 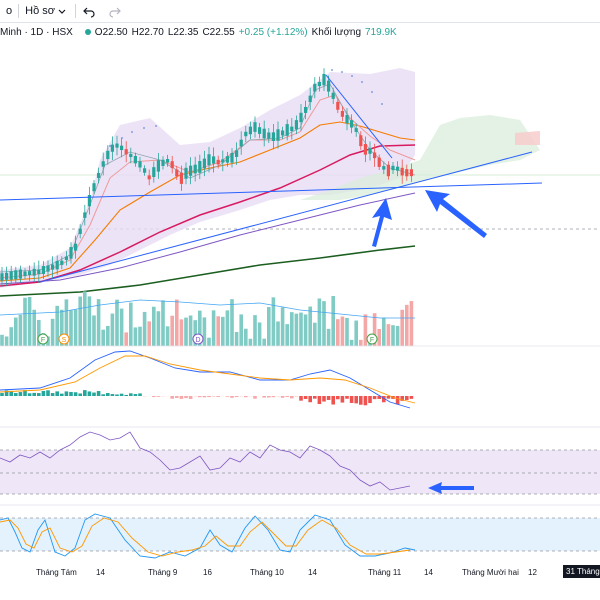 I want to click on time-axis-tick: Tháng 9, so click(x=163, y=572).